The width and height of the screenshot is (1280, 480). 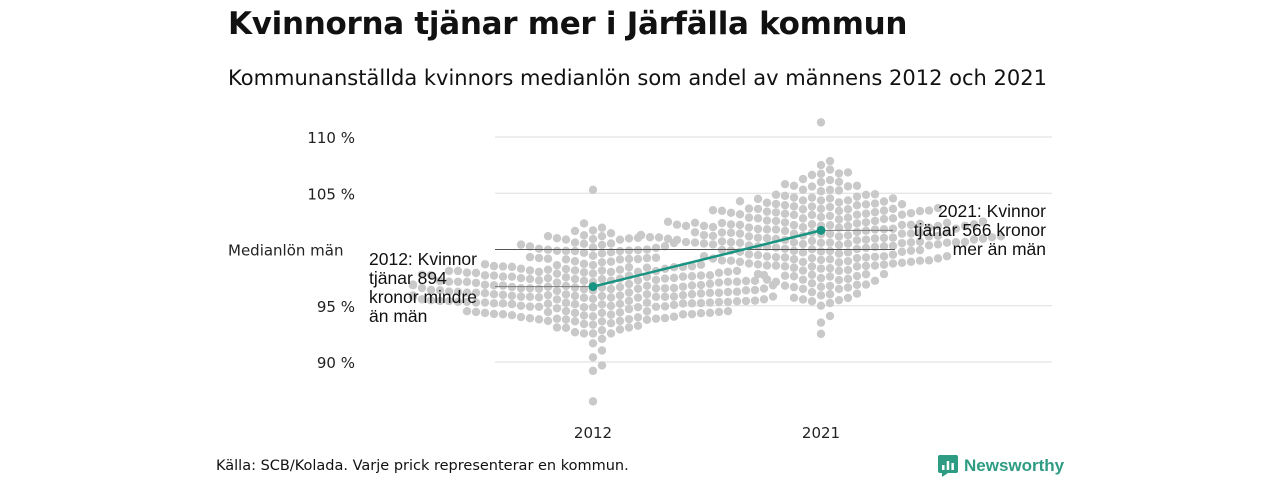 What do you see at coordinates (568, 24) in the screenshot?
I see `chart-title: Kvinnorna tjänar mer i Järfälla kommun` at bounding box center [568, 24].